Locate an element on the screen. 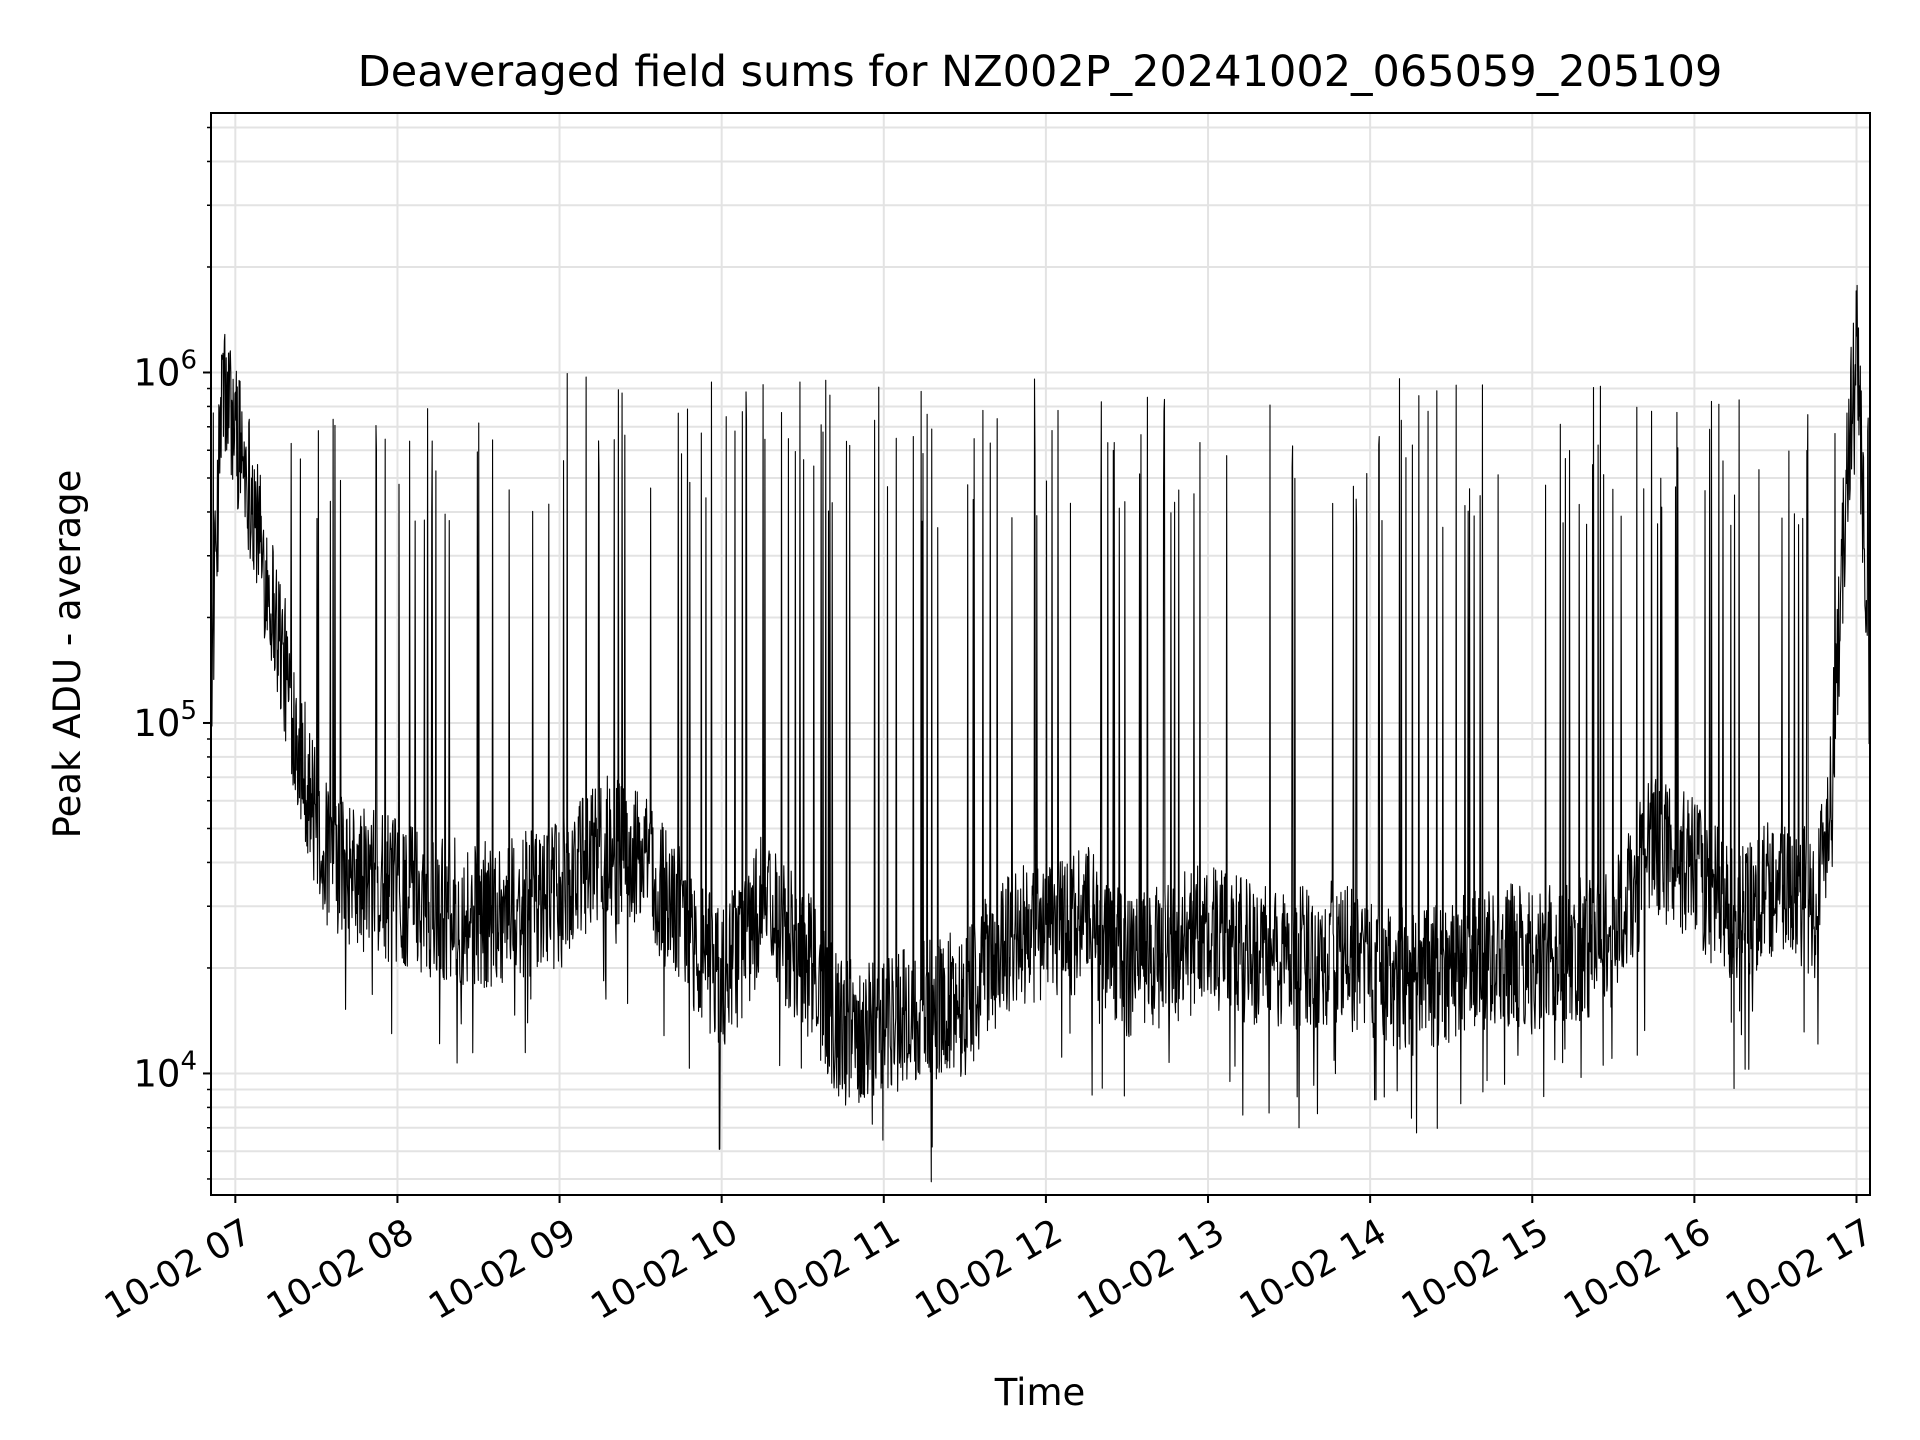 This screenshot has width=1920, height=1440. y-tick-exponent: 5 is located at coordinates (188, 711).